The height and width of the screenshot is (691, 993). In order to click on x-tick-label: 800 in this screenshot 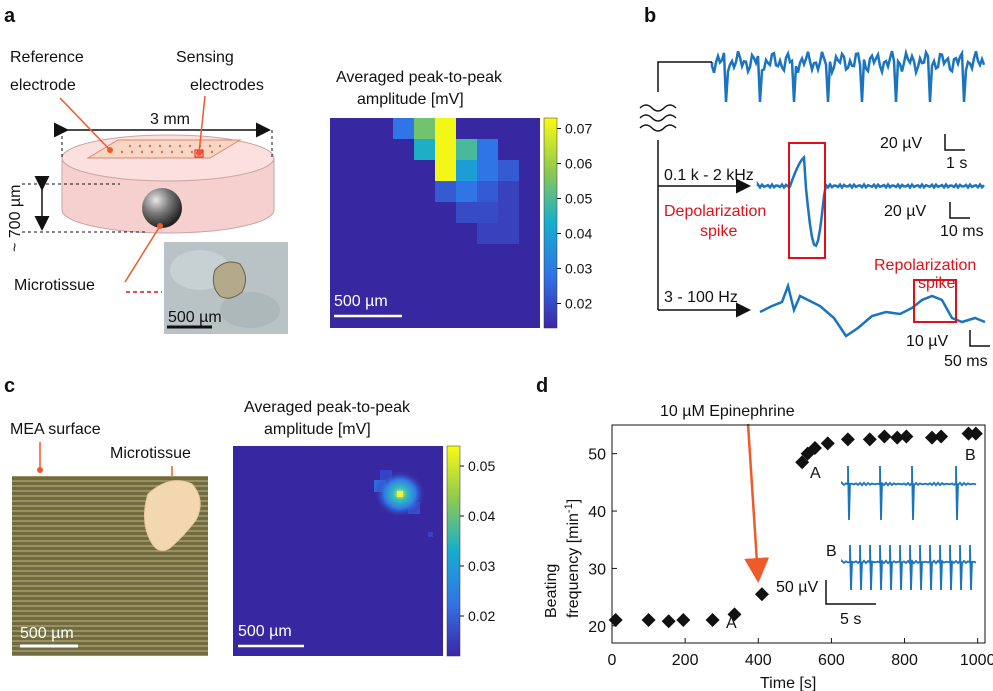, I will do `click(904, 660)`.